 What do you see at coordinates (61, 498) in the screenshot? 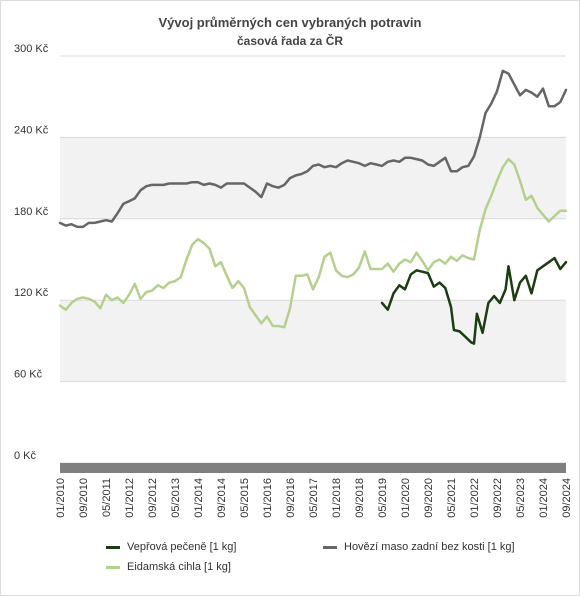
I see `x-tick-label: 01/2010` at bounding box center [61, 498].